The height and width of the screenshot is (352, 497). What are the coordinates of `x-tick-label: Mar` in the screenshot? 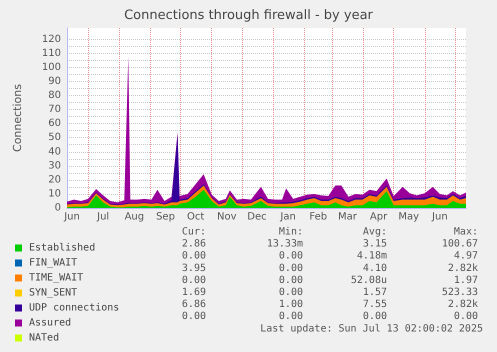 It's located at (348, 217).